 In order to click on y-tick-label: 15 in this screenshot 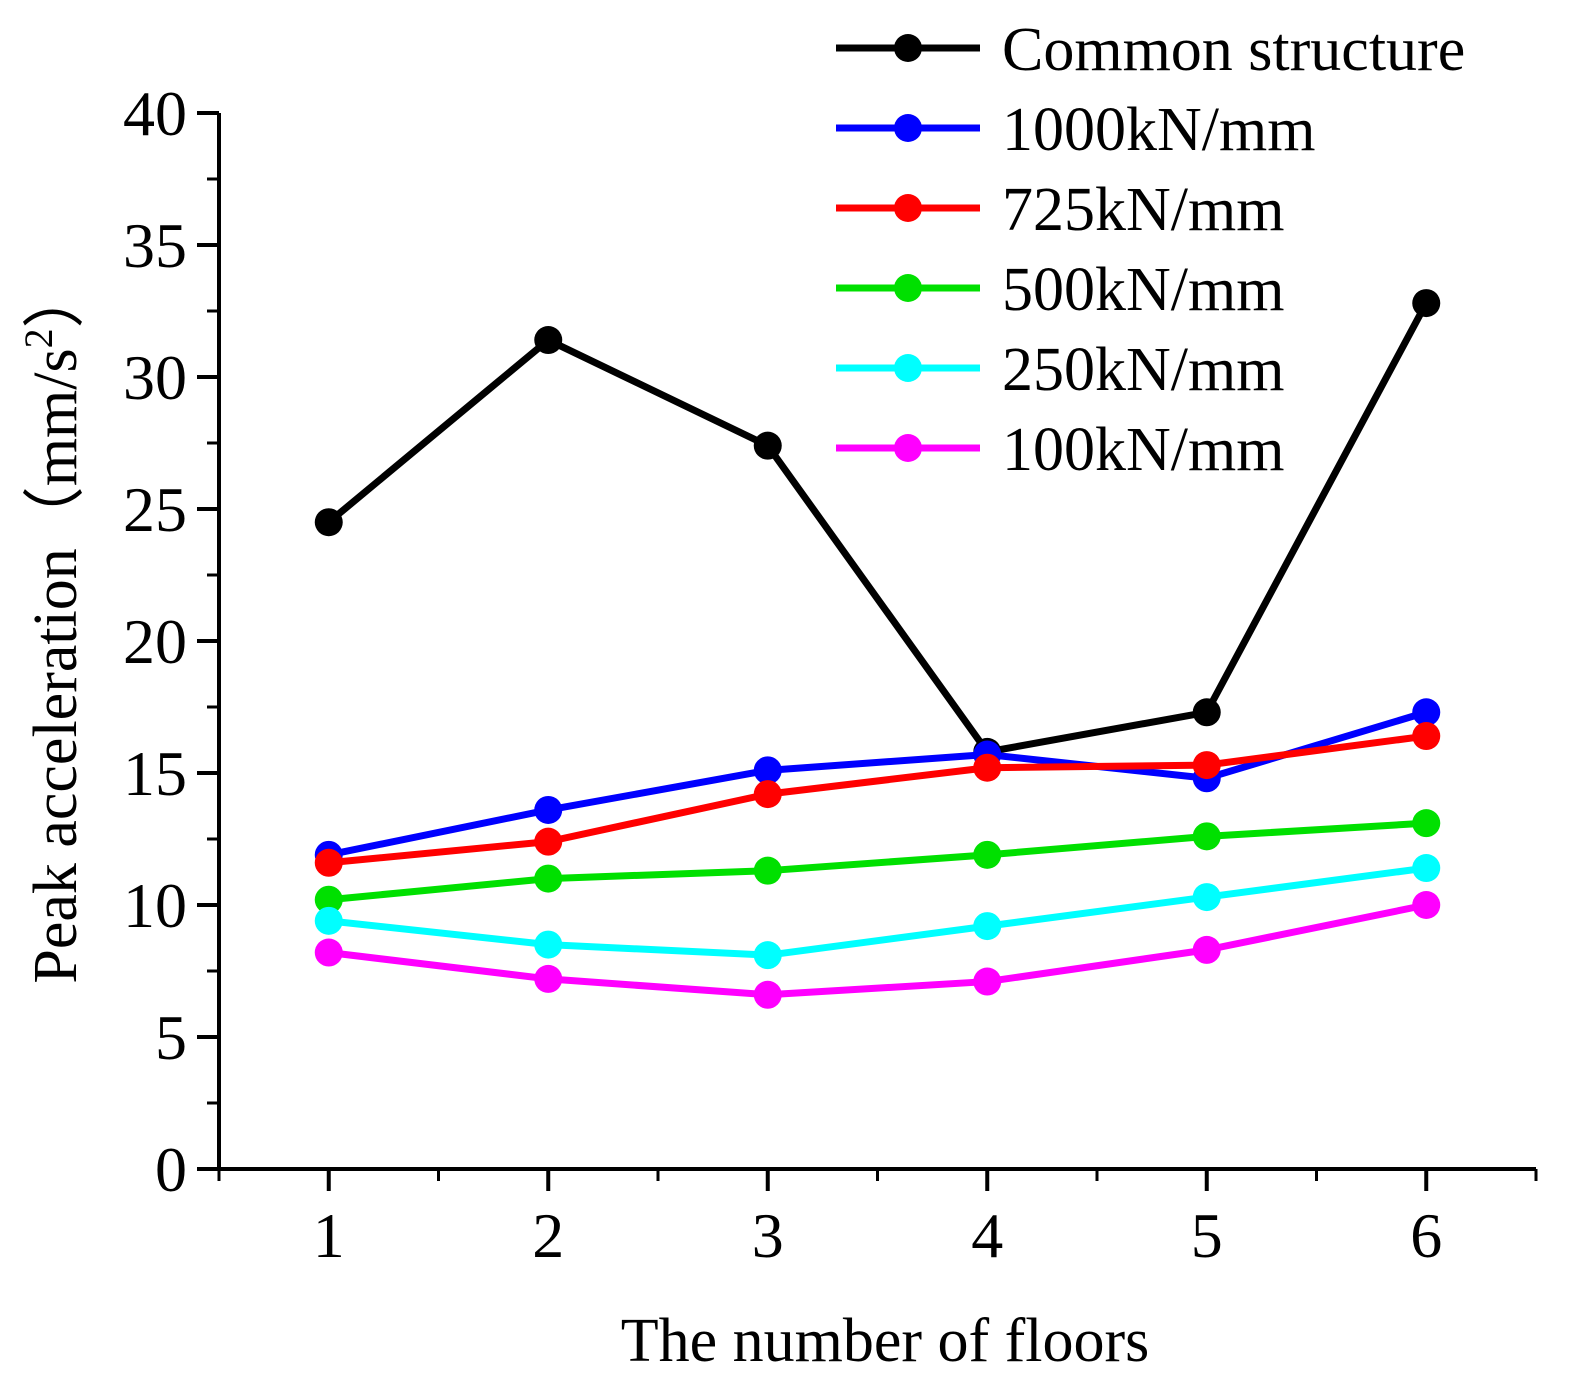, I will do `click(155, 773)`.